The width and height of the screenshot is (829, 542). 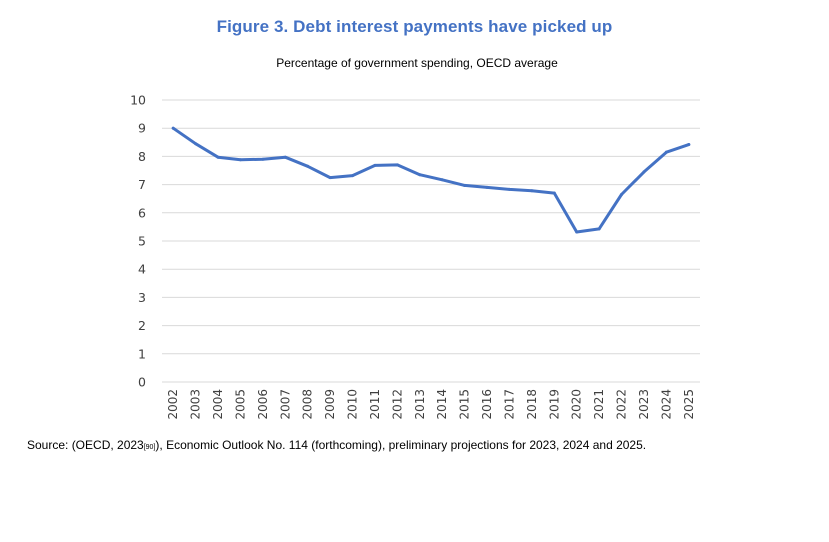 What do you see at coordinates (577, 404) in the screenshot?
I see `x-tick-label: 2020` at bounding box center [577, 404].